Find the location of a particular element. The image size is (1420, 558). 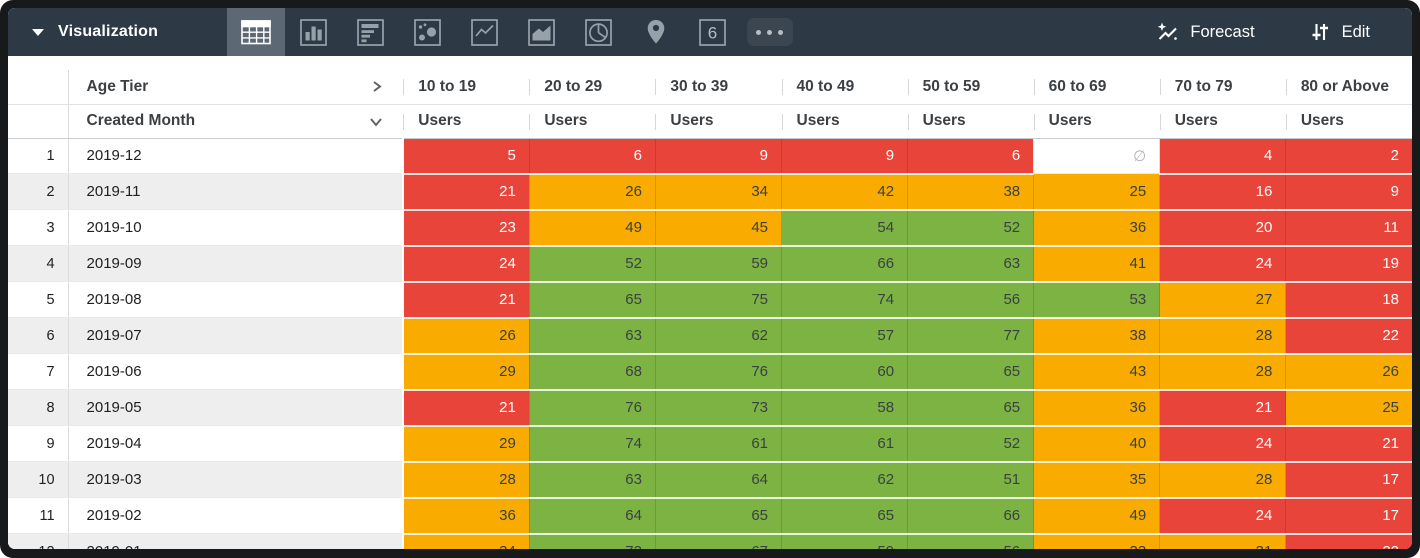

value-cell: 68 is located at coordinates (592, 372).